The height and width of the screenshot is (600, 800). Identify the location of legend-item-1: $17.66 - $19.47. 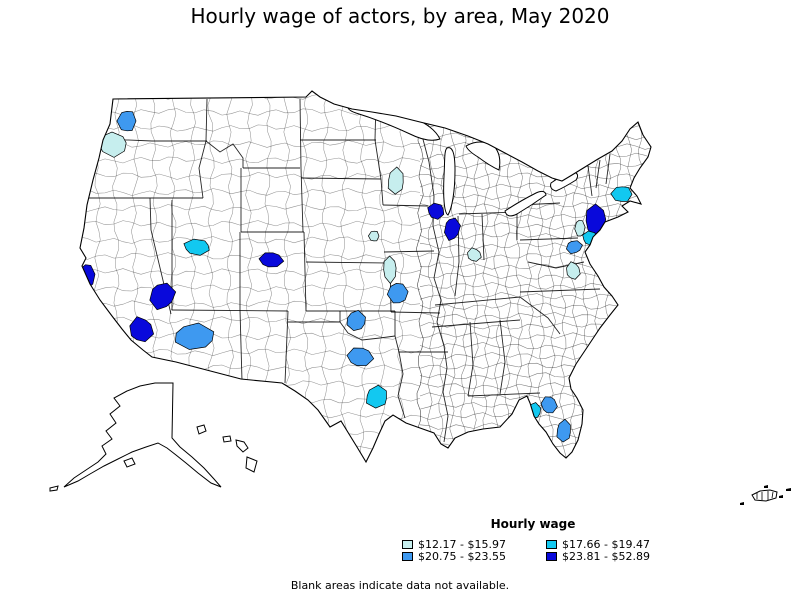
(605, 544).